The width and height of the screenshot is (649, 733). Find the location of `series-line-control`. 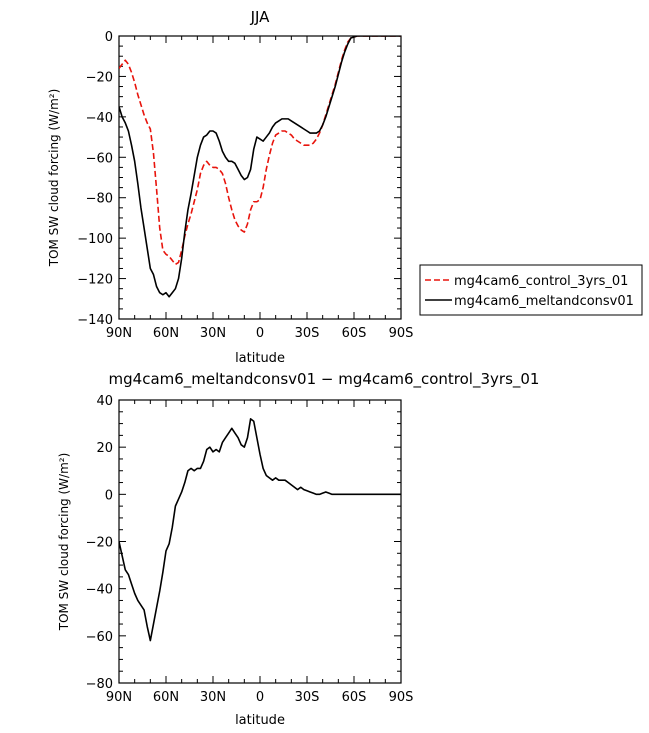

series-line-control is located at coordinates (260, 151).